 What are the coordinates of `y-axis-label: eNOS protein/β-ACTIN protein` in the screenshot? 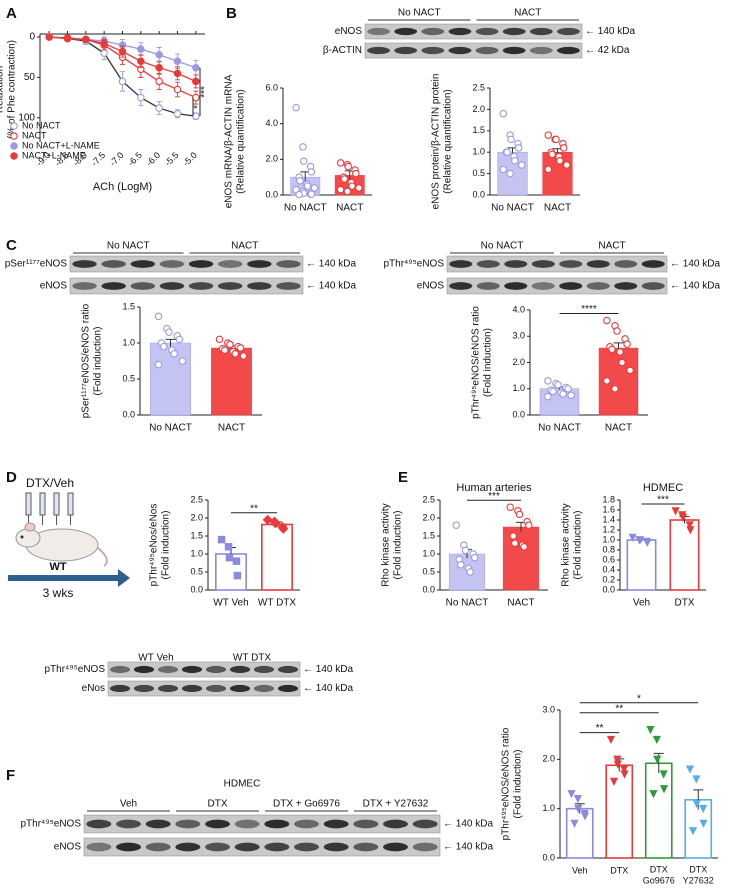 It's located at (436, 142).